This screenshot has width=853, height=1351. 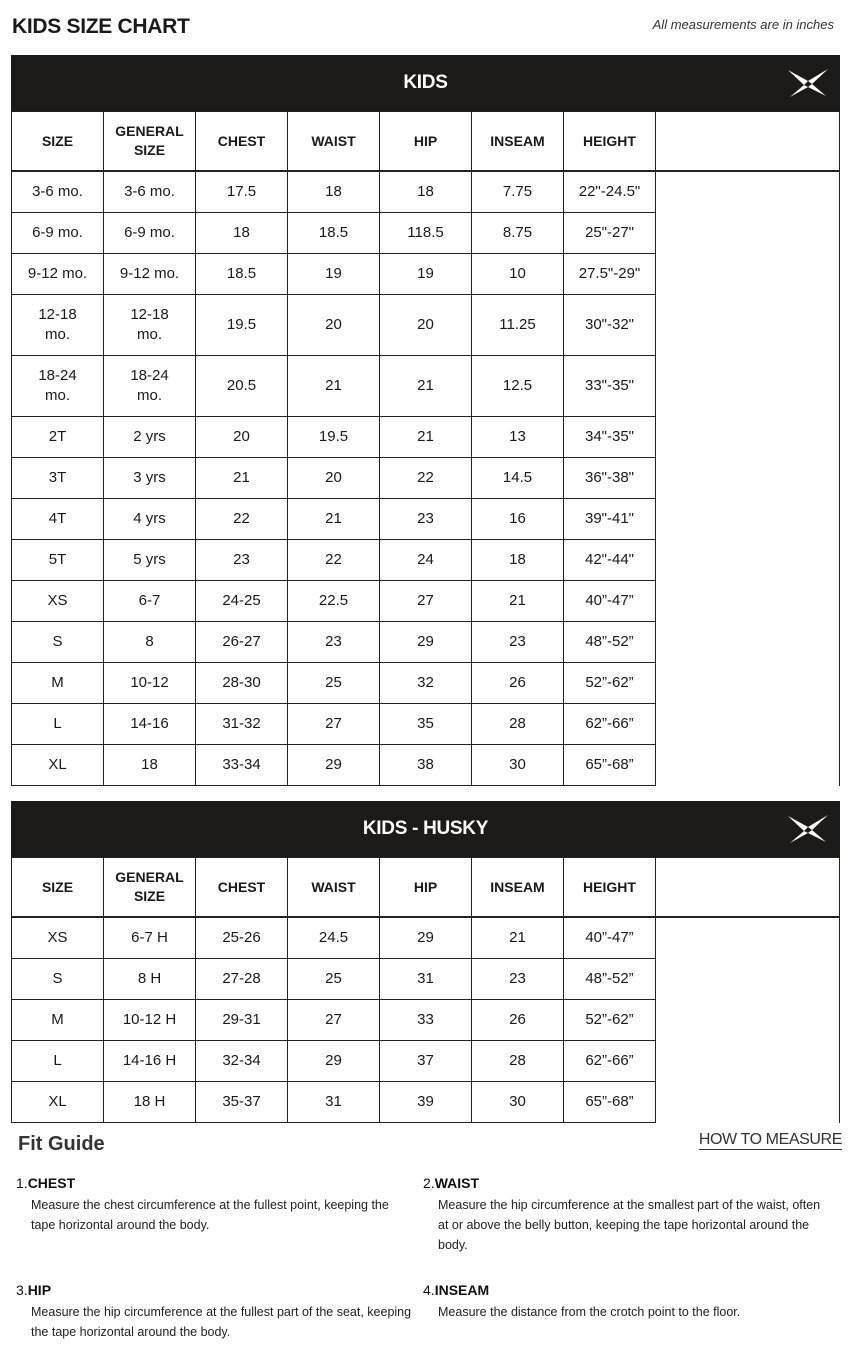 I want to click on table-cell: 27, so click(x=333, y=724).